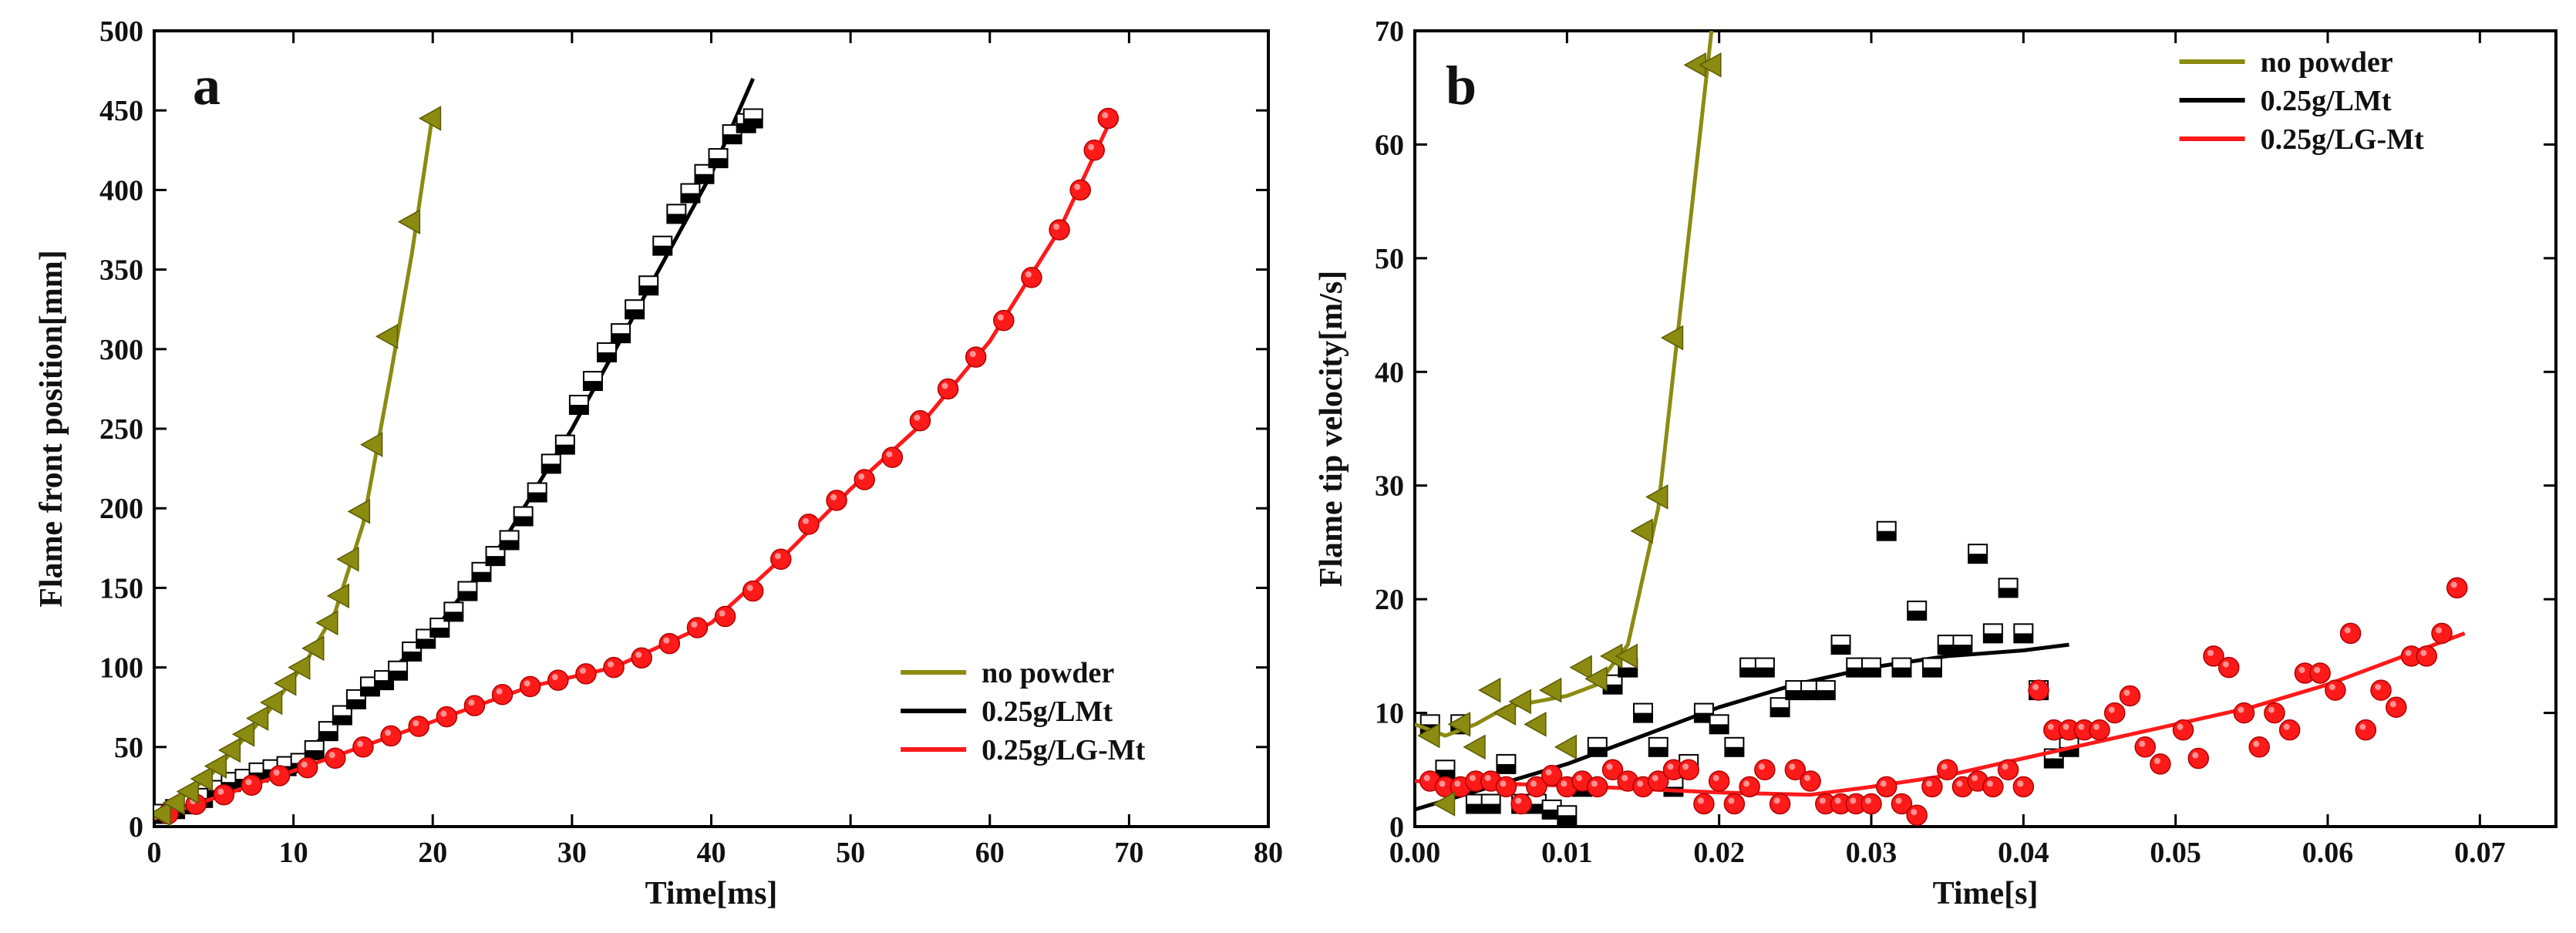 The width and height of the screenshot is (2576, 933). I want to click on y-tick-label: 30, so click(1389, 486).